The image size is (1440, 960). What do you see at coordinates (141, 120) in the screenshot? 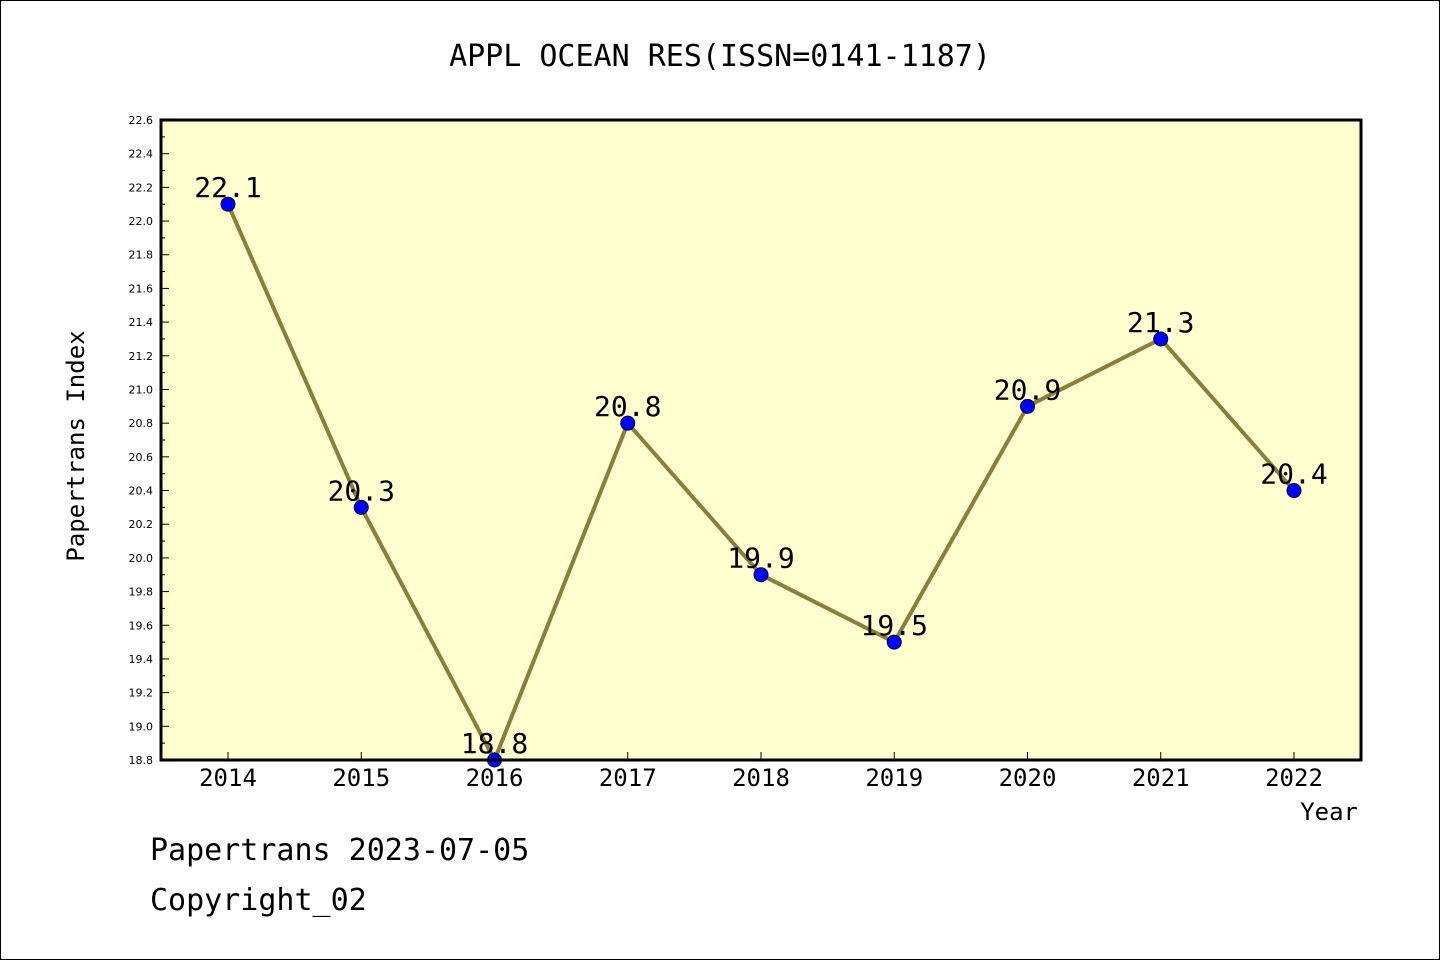
I see `y-tick-label: 22.6` at bounding box center [141, 120].